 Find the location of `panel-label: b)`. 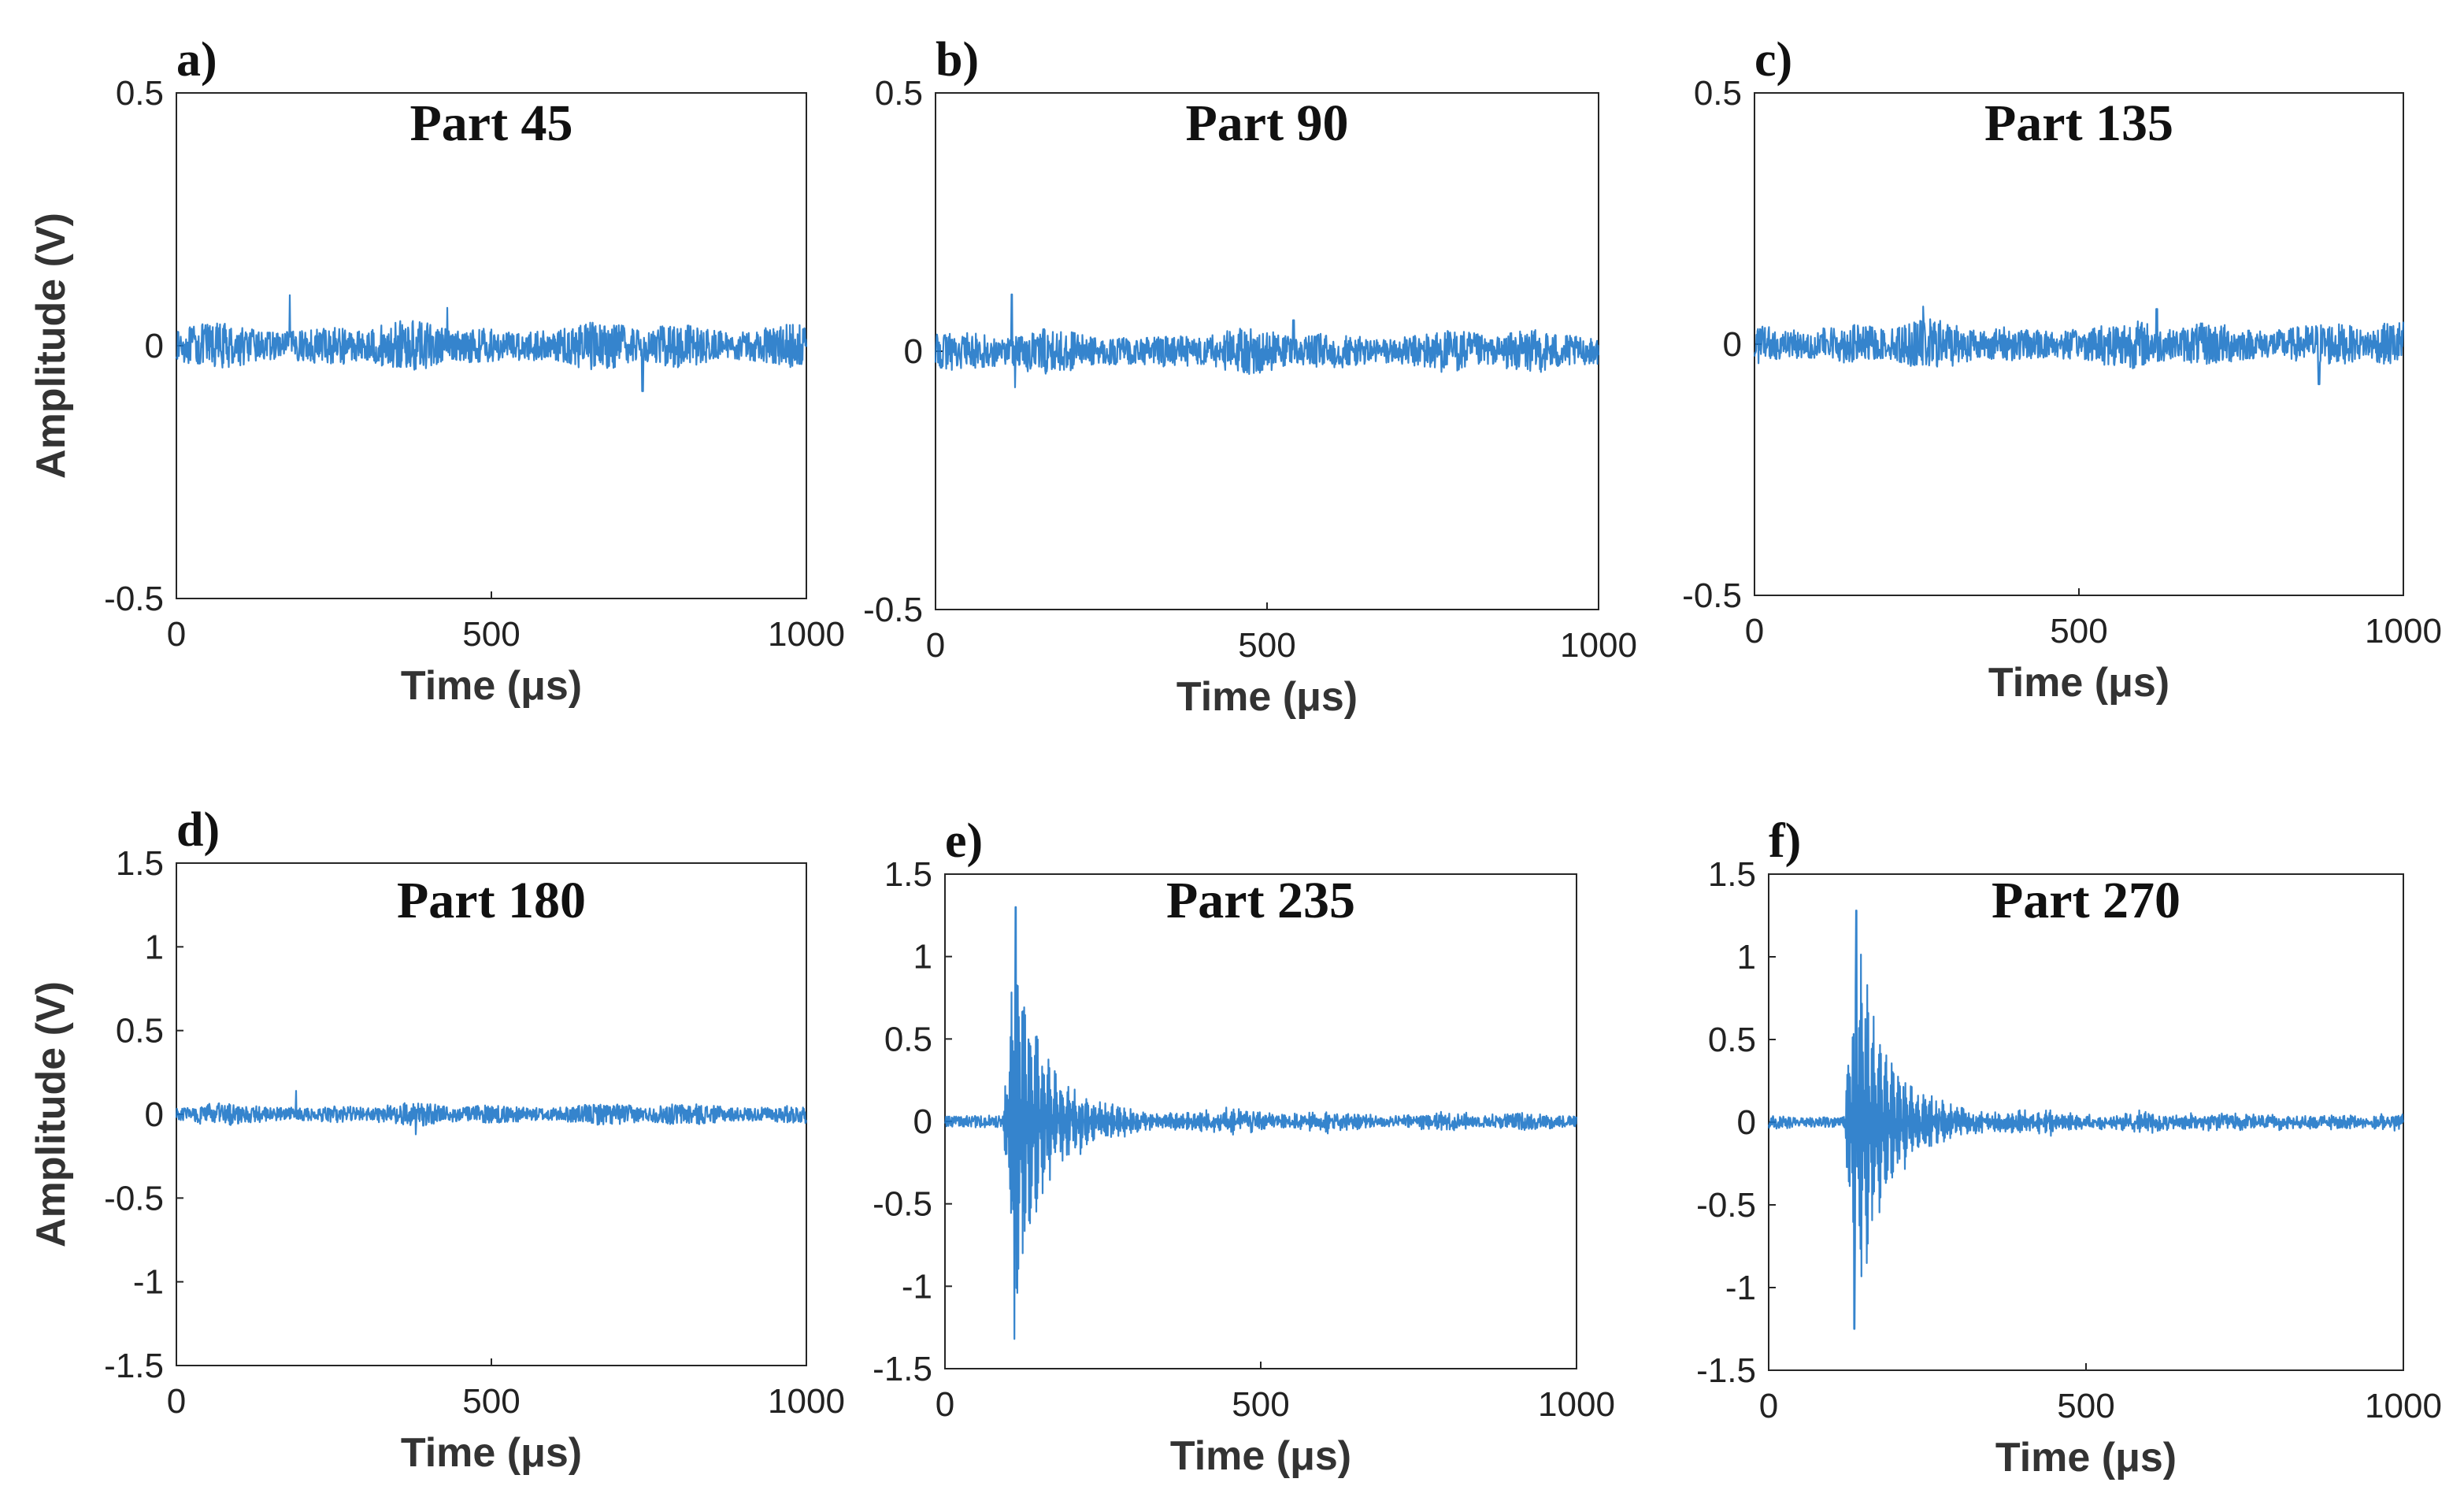

panel-label: b) is located at coordinates (957, 60).